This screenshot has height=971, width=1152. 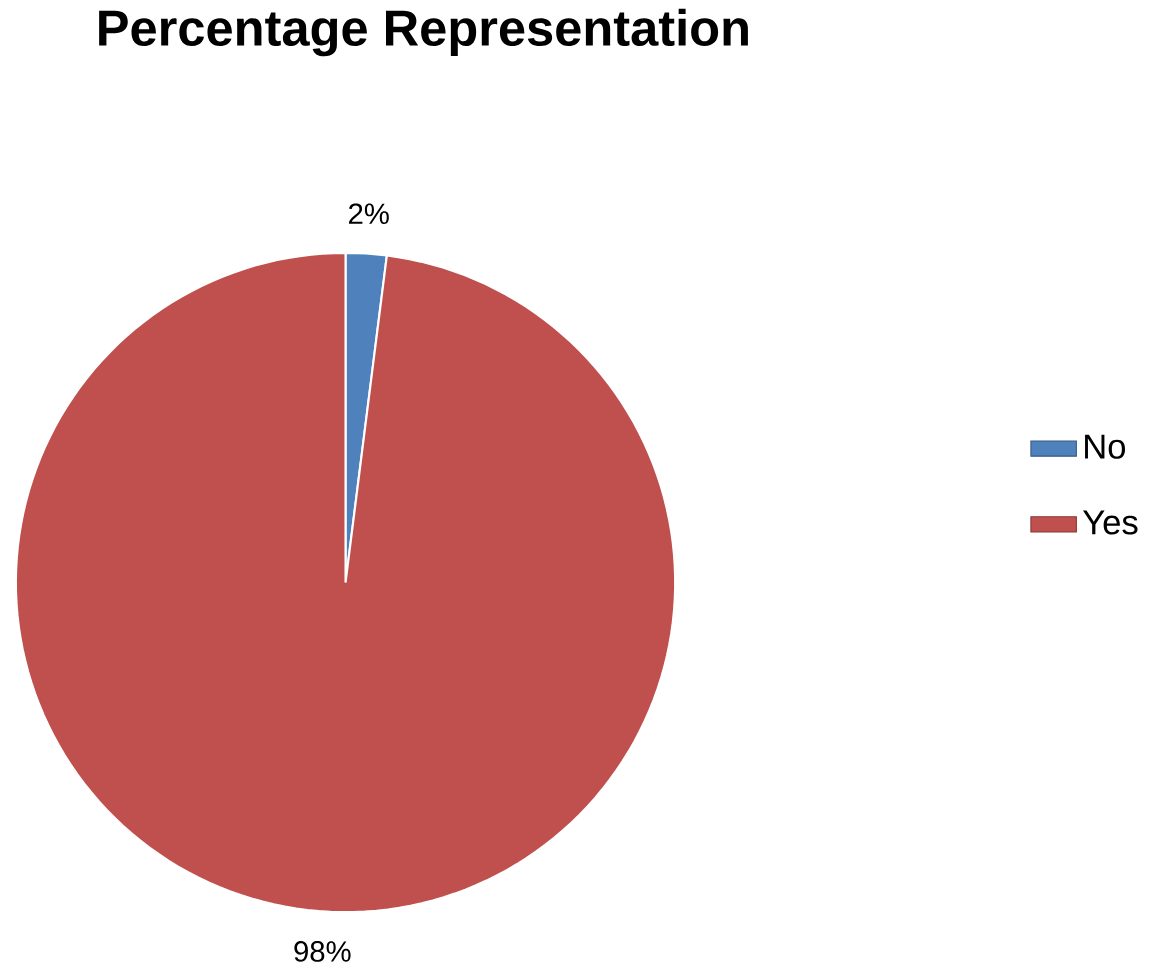 What do you see at coordinates (1110, 522) in the screenshot?
I see `legend-label: Yes` at bounding box center [1110, 522].